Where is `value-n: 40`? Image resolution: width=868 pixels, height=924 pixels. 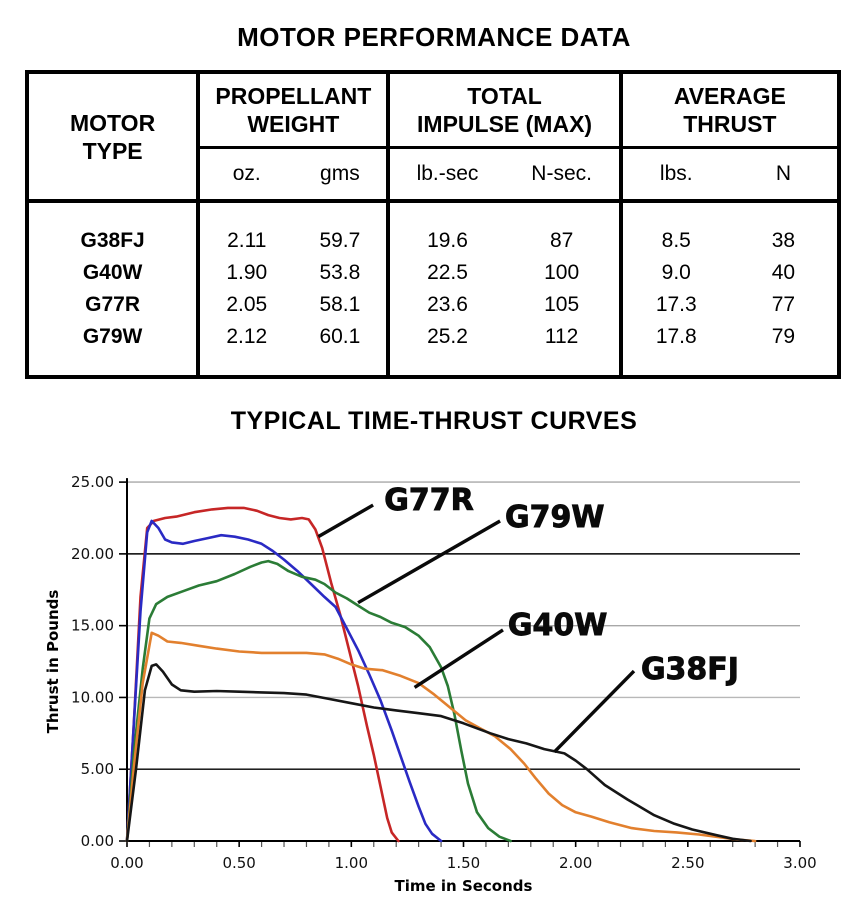 value-n: 40 is located at coordinates (783, 272).